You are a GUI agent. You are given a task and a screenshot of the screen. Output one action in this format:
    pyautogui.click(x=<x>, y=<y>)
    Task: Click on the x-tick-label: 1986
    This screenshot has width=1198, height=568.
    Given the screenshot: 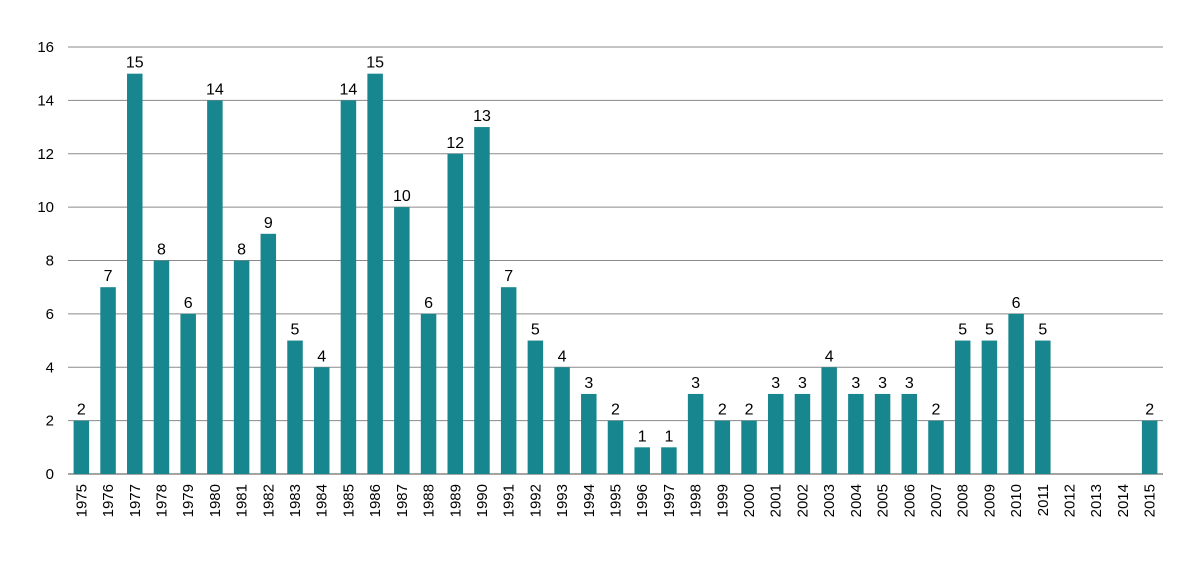 What is the action you would take?
    pyautogui.click(x=375, y=500)
    